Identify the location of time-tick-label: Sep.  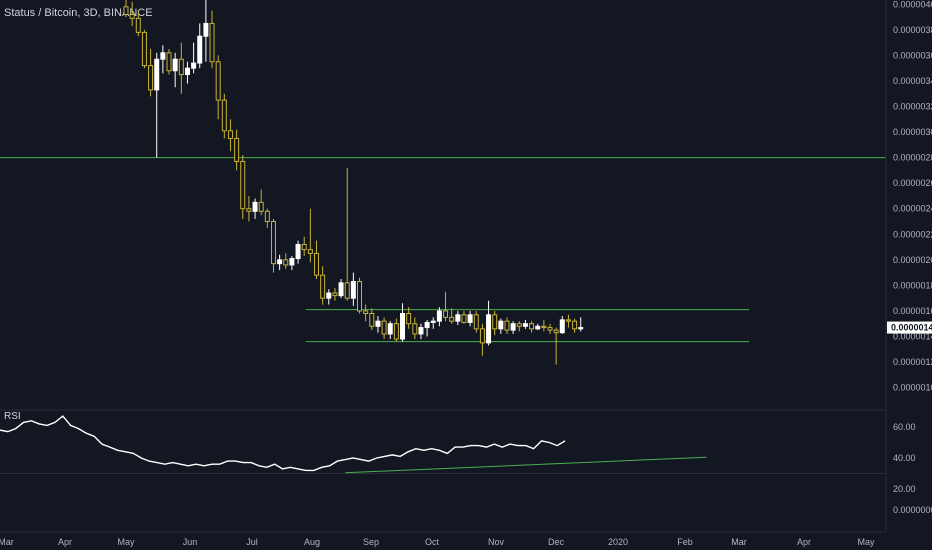
(371, 542).